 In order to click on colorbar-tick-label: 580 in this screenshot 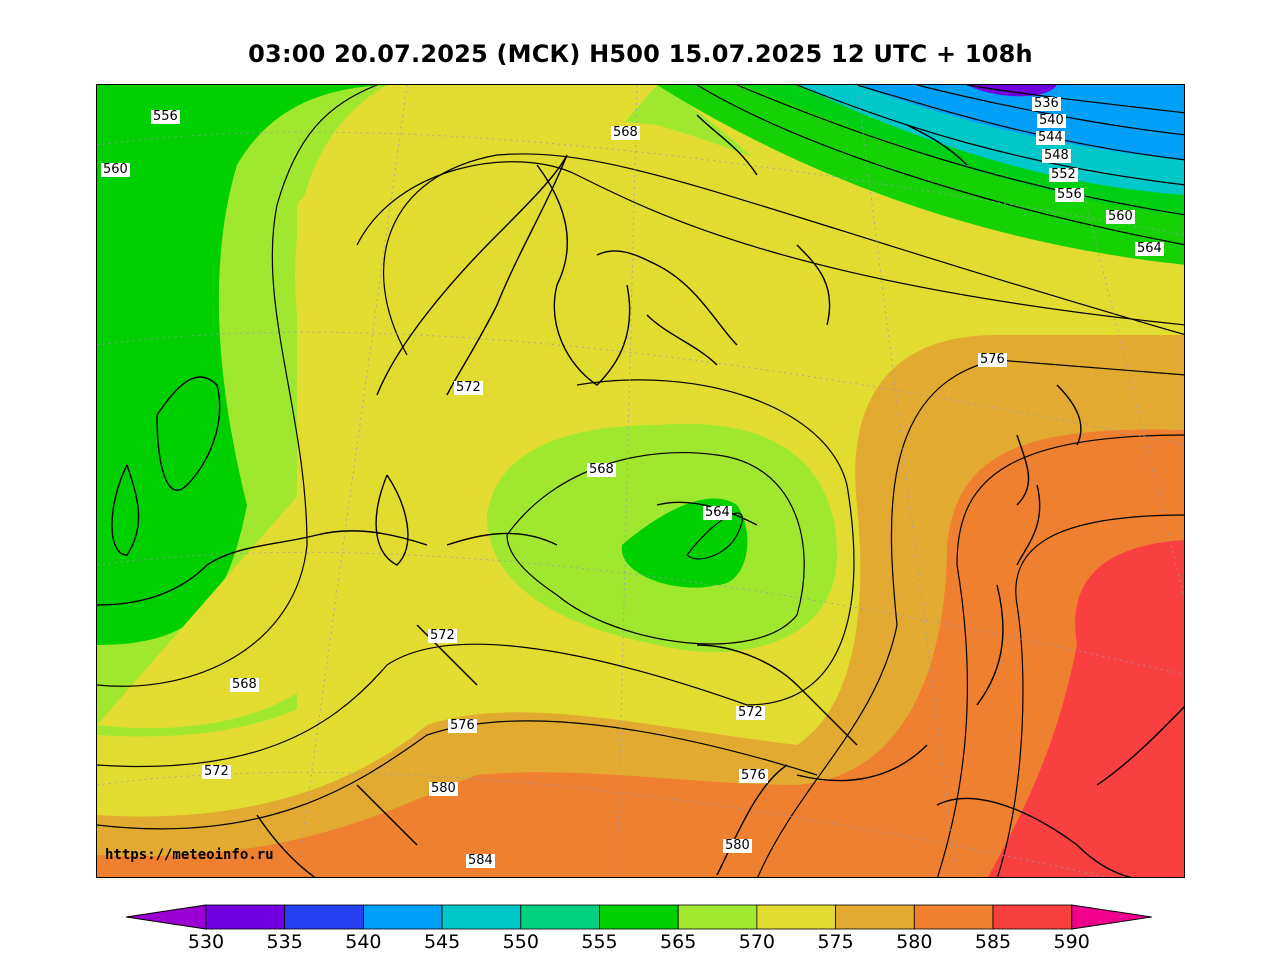, I will do `click(914, 942)`.